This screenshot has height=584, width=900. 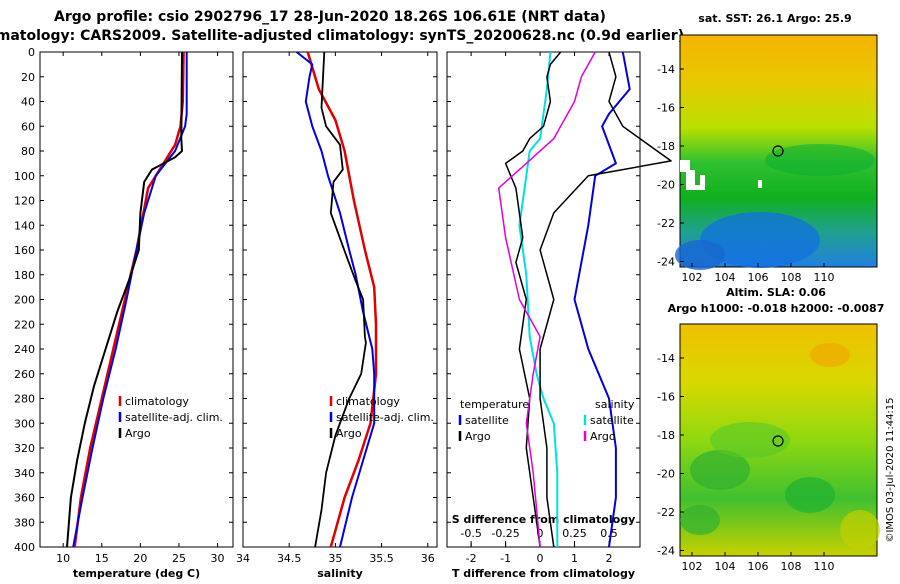 I want to click on legend-title-salinity: salinity, so click(x=615, y=404).